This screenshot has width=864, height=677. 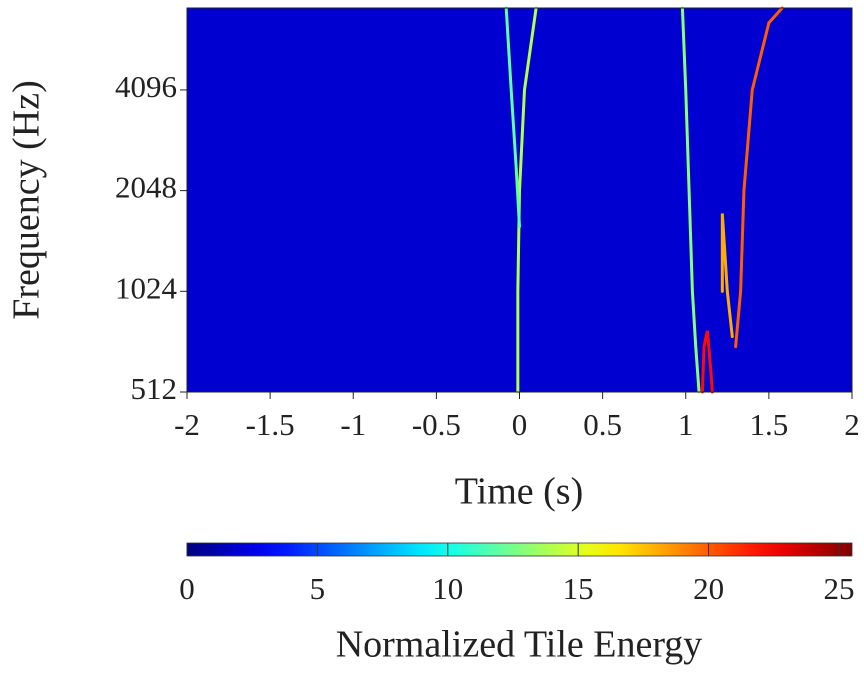 I want to click on x-tick-label: 1.5, so click(x=769, y=424).